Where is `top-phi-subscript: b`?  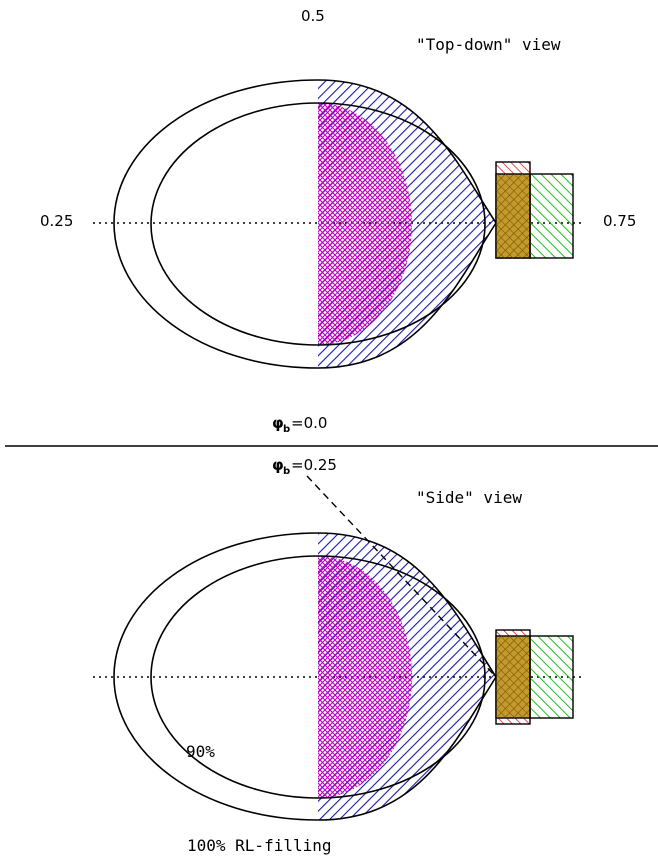
top-phi-subscript: b is located at coordinates (286, 429).